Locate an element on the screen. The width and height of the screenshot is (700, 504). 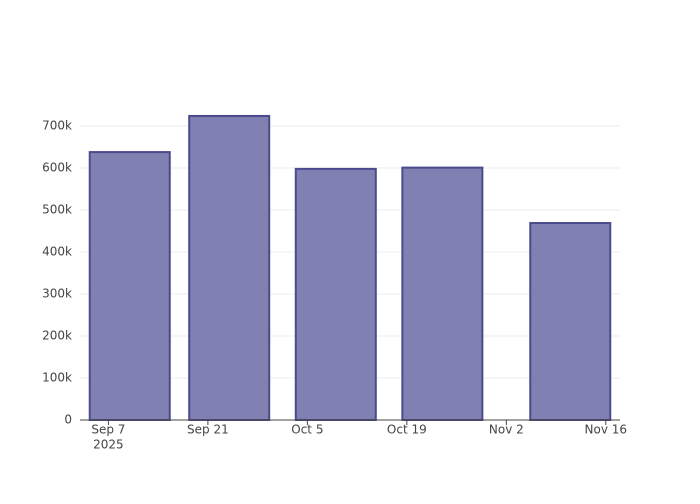
x-tick-label: Sep 7 is located at coordinates (108, 430).